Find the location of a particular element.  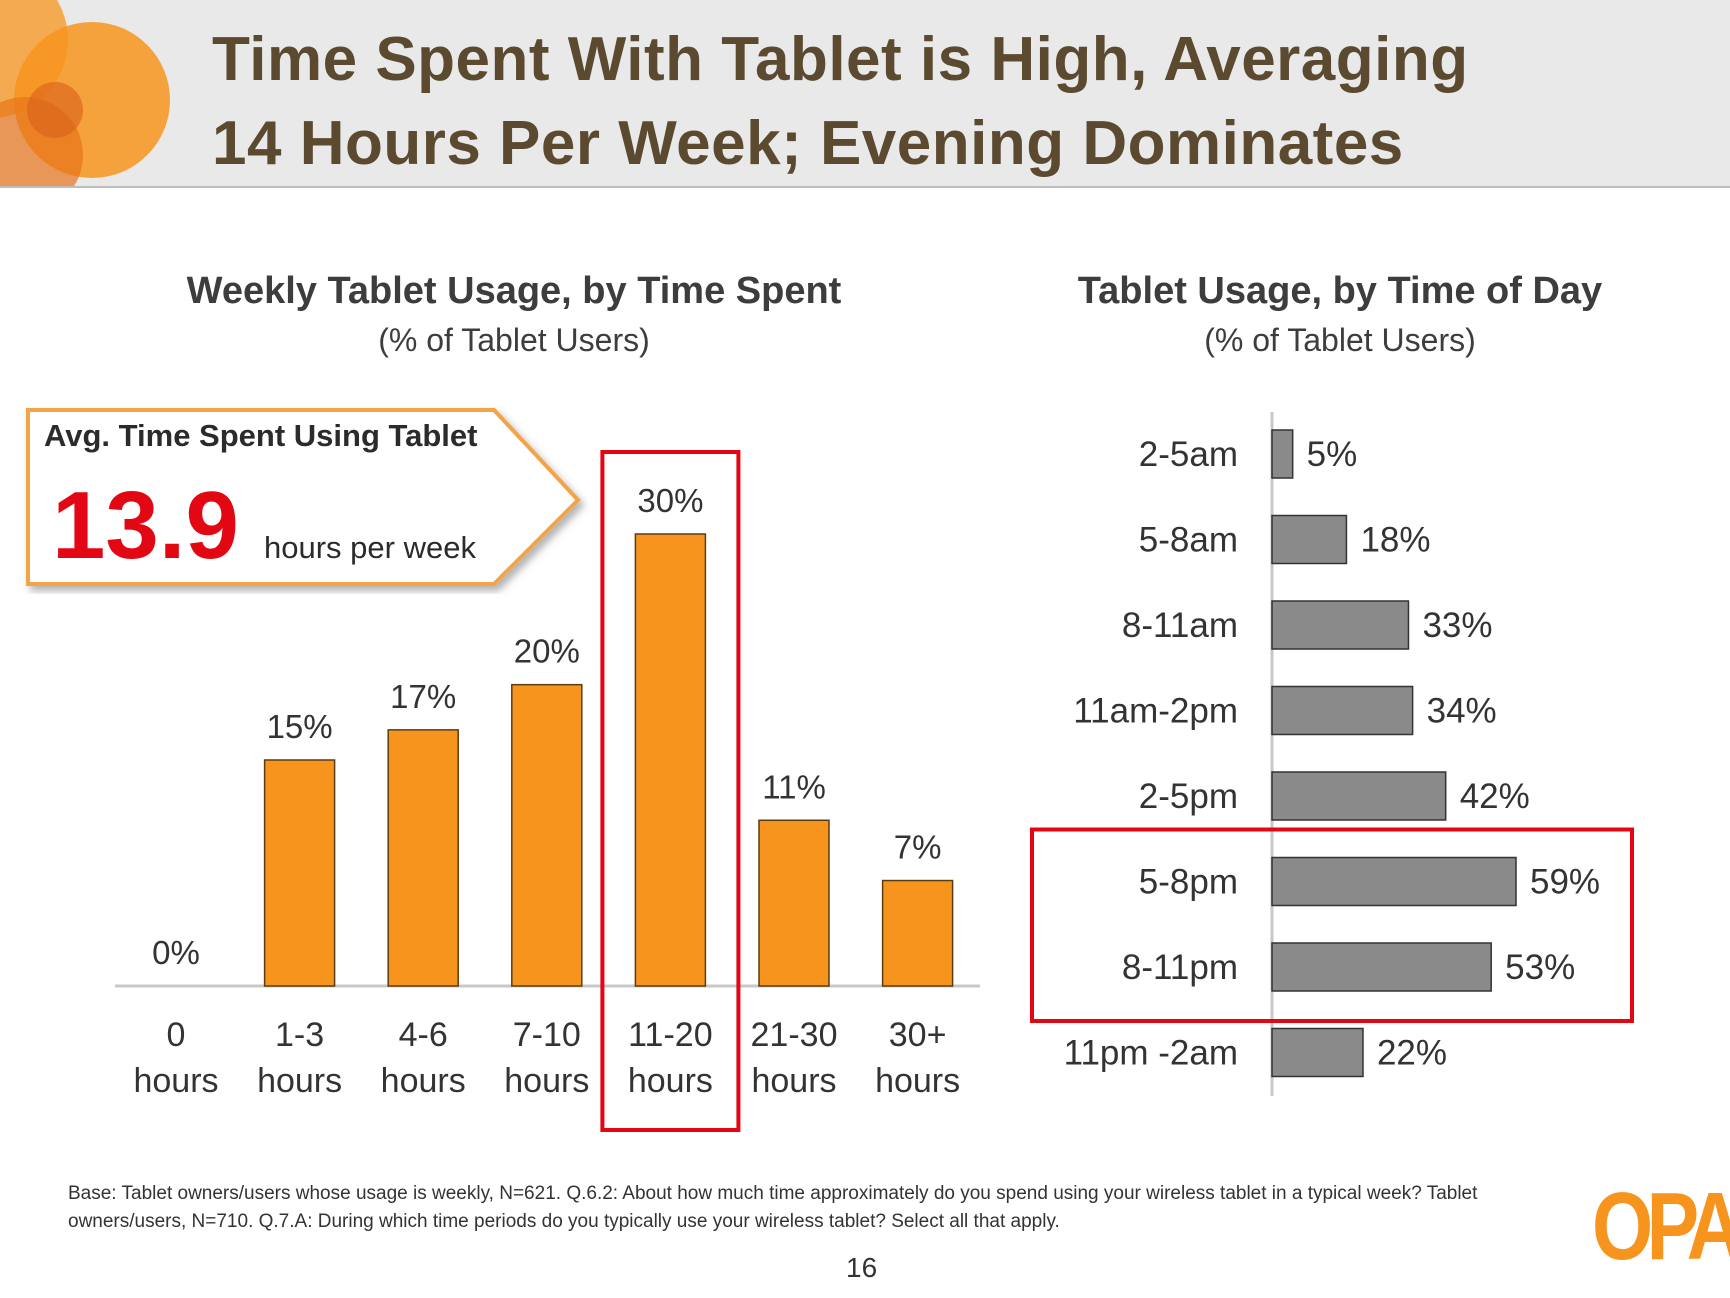

category-label: 30+ is located at coordinates (918, 1035).